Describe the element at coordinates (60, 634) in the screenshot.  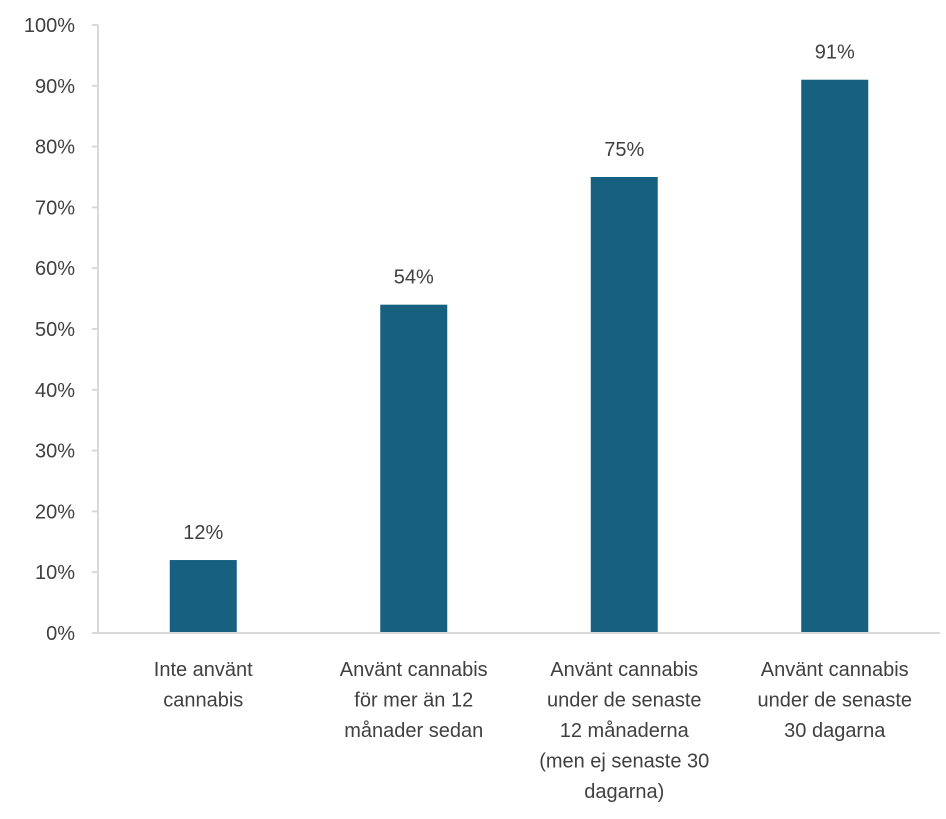
I see `y-tick-label: 0%` at that location.